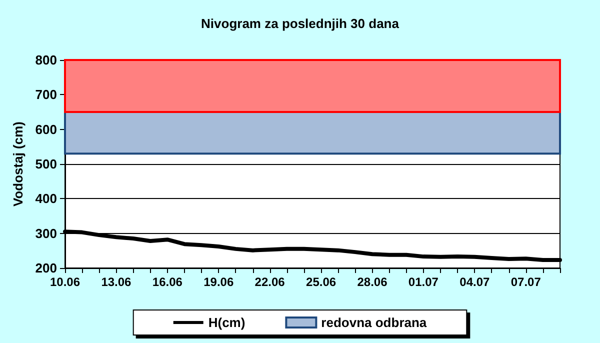 The width and height of the screenshot is (600, 343). Describe the element at coordinates (321, 282) in the screenshot. I see `x-tick-label: 25.06` at that location.